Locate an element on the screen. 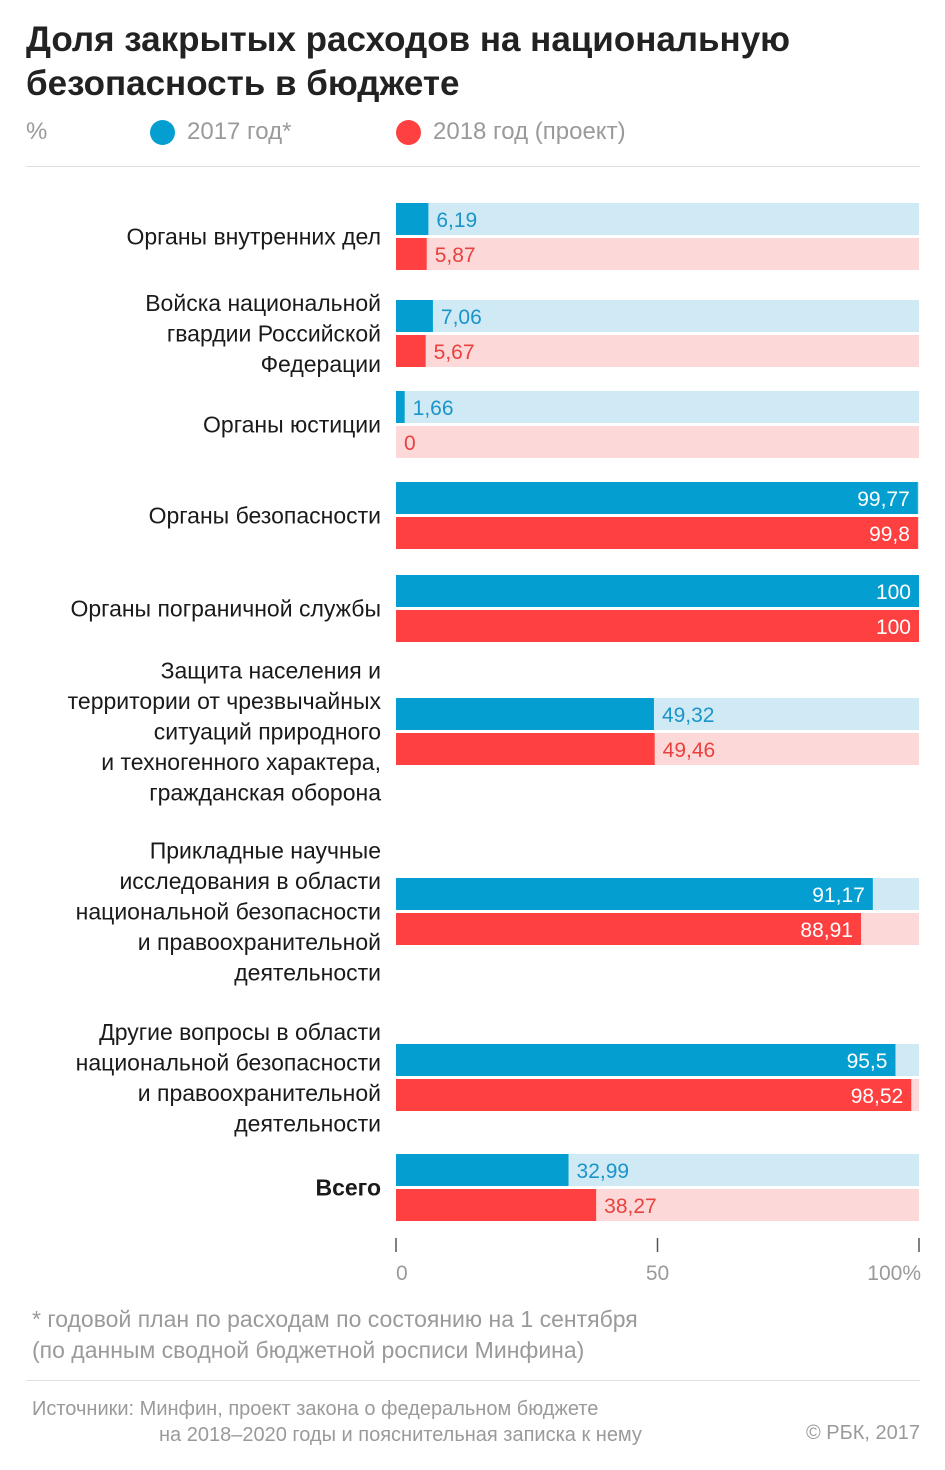 The height and width of the screenshot is (1470, 945). legend: % 2017 год* 2018 год (проект) is located at coordinates (473, 133).